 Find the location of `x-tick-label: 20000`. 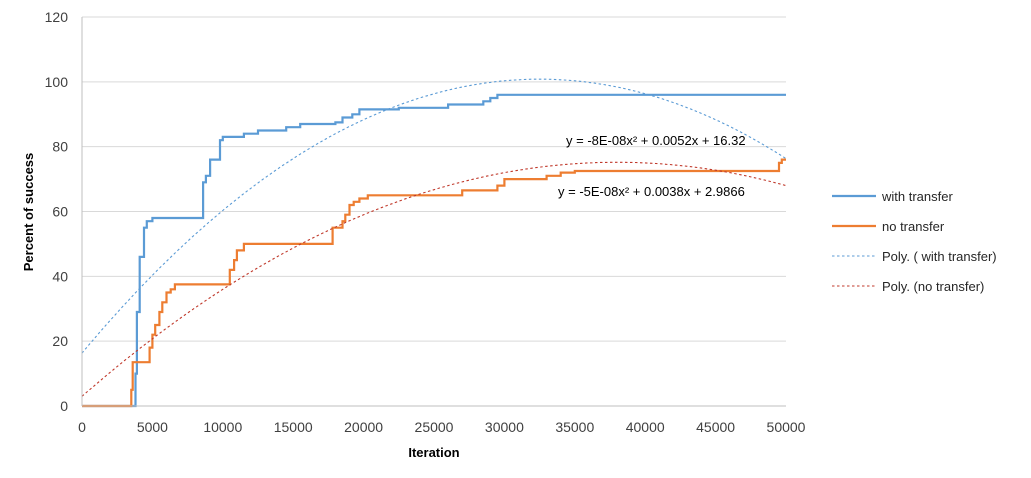

x-tick-label: 20000 is located at coordinates (363, 427).